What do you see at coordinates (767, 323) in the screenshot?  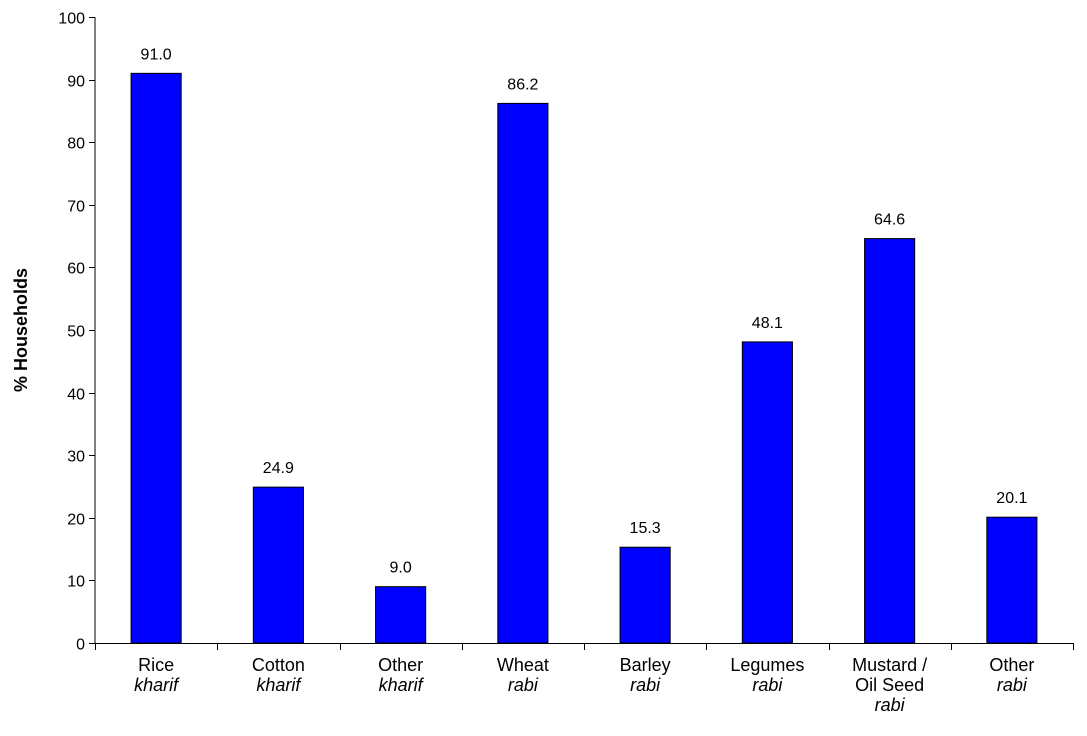 I see `data-label: 48.1` at bounding box center [767, 323].